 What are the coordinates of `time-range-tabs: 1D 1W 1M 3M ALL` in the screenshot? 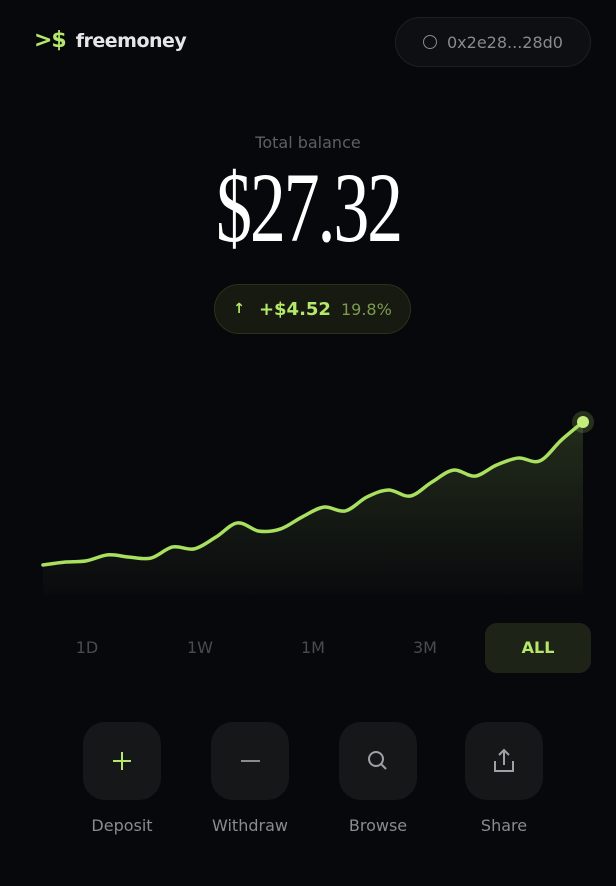 It's located at (311, 648).